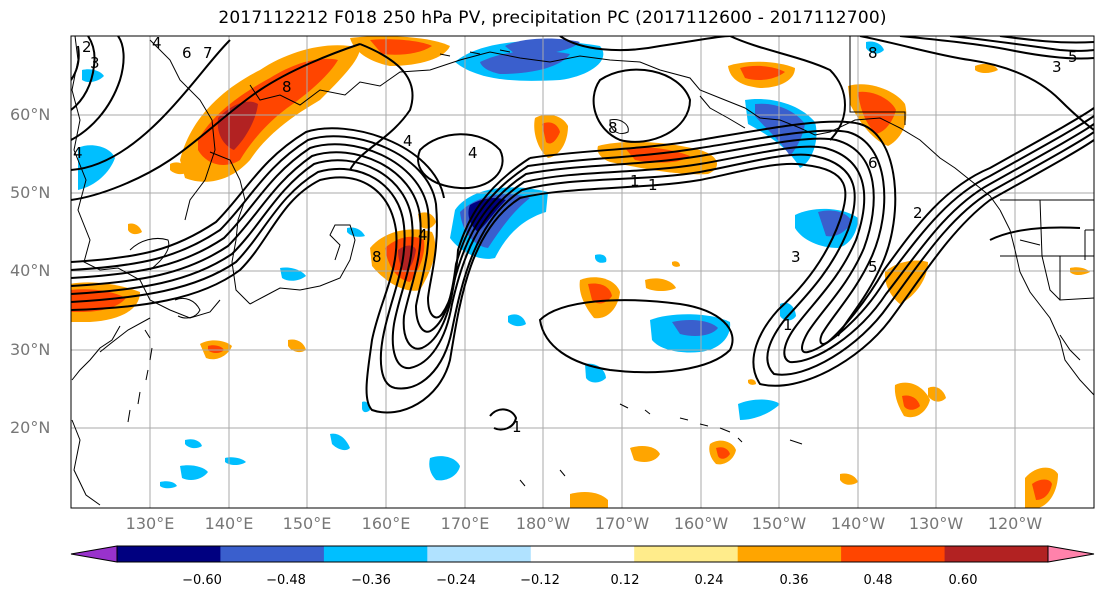 The height and width of the screenshot is (601, 1105). Describe the element at coordinates (779, 523) in the screenshot. I see `lon-label: 150°W` at that location.